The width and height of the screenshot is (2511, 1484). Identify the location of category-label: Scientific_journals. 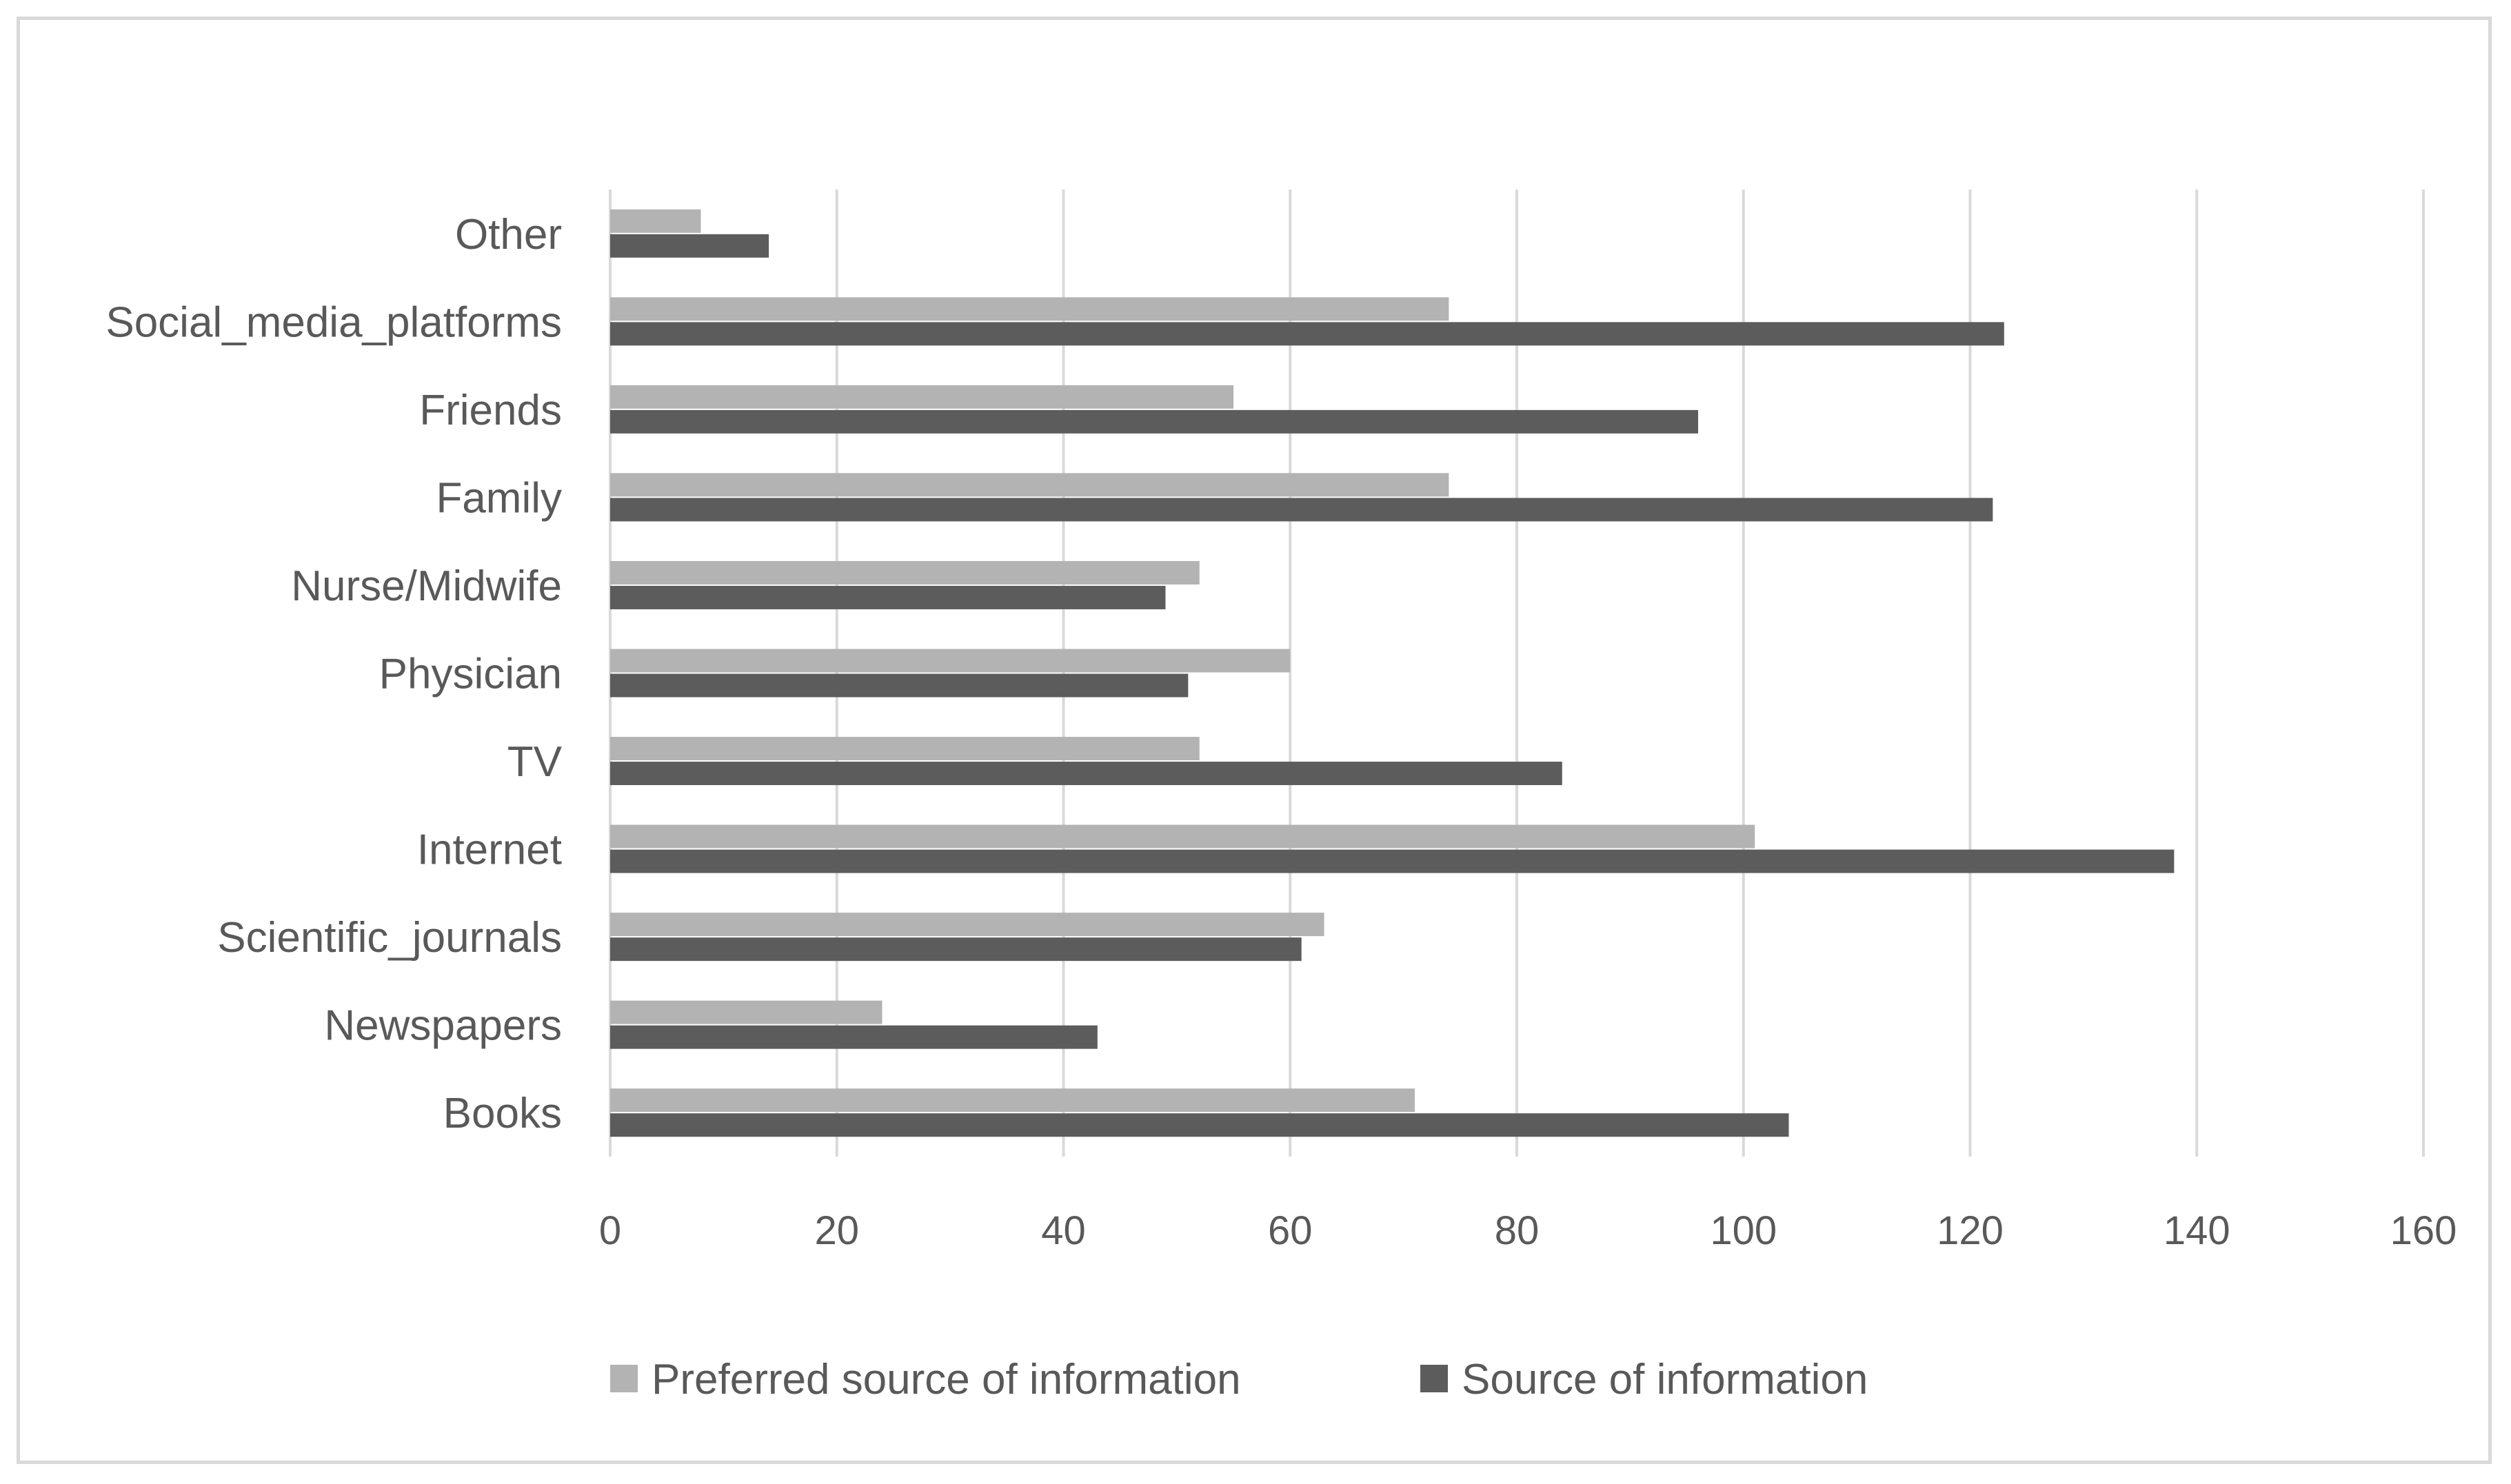
(389, 938).